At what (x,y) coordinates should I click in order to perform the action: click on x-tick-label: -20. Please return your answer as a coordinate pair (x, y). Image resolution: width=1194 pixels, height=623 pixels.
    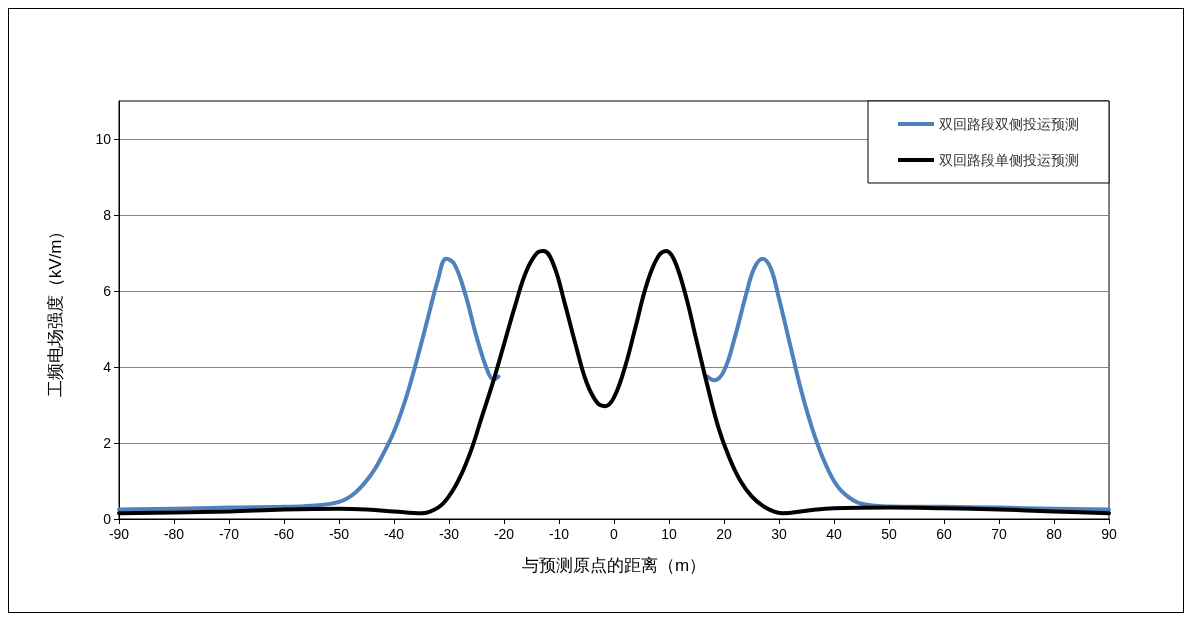
    Looking at the image, I should click on (504, 534).